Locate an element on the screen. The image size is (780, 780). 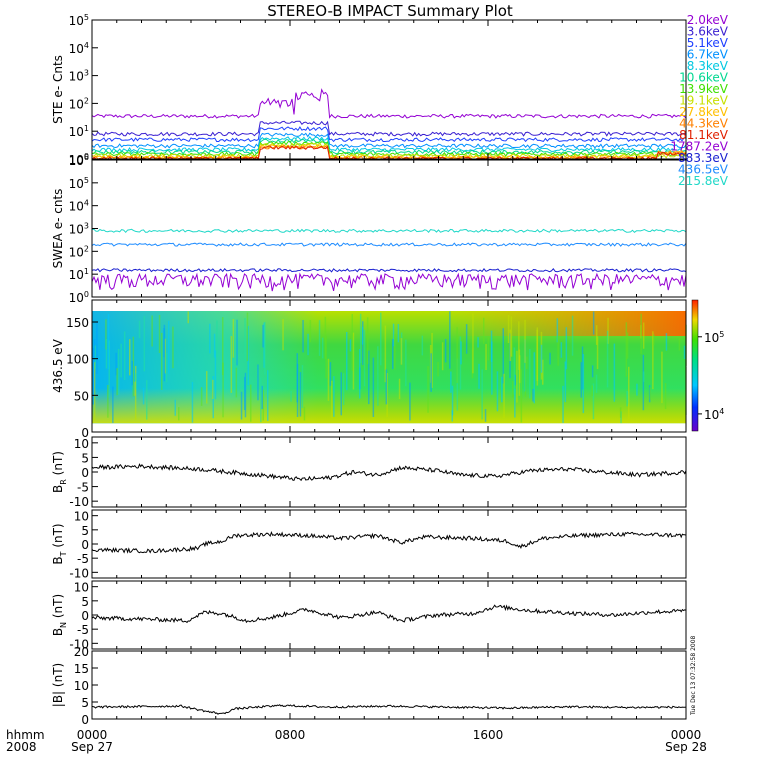
y-tick-label: 0 is located at coordinates (85, 545).